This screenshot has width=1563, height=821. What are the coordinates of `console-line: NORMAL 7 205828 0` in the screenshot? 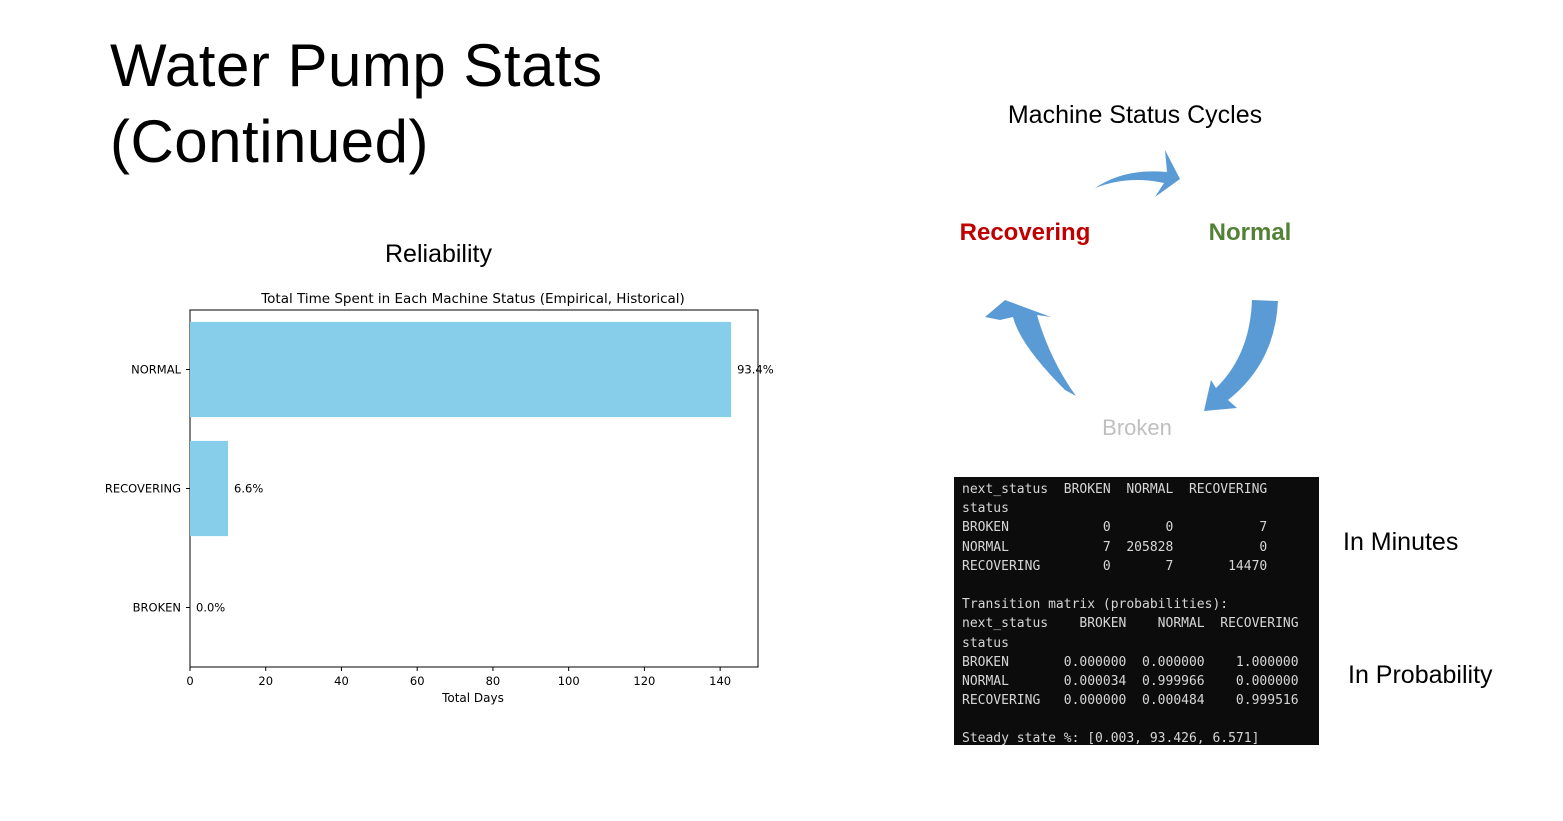 It's located at (1115, 547).